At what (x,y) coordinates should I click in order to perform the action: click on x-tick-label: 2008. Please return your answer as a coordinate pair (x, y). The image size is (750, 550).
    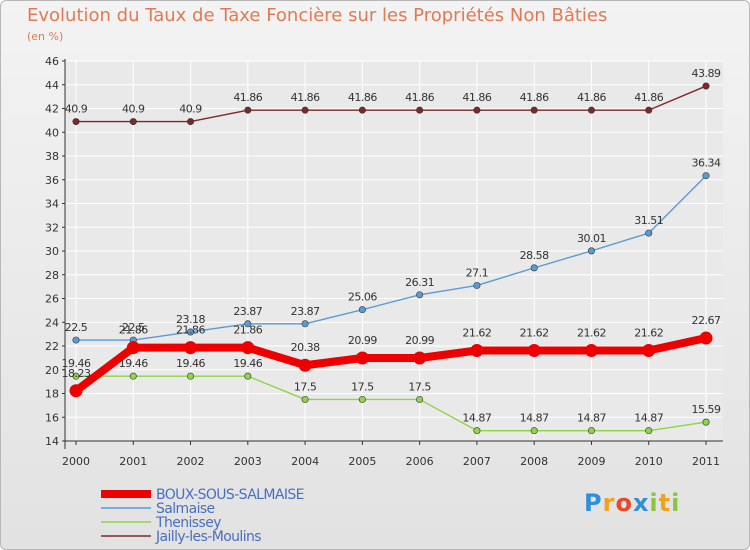
    Looking at the image, I should click on (534, 461).